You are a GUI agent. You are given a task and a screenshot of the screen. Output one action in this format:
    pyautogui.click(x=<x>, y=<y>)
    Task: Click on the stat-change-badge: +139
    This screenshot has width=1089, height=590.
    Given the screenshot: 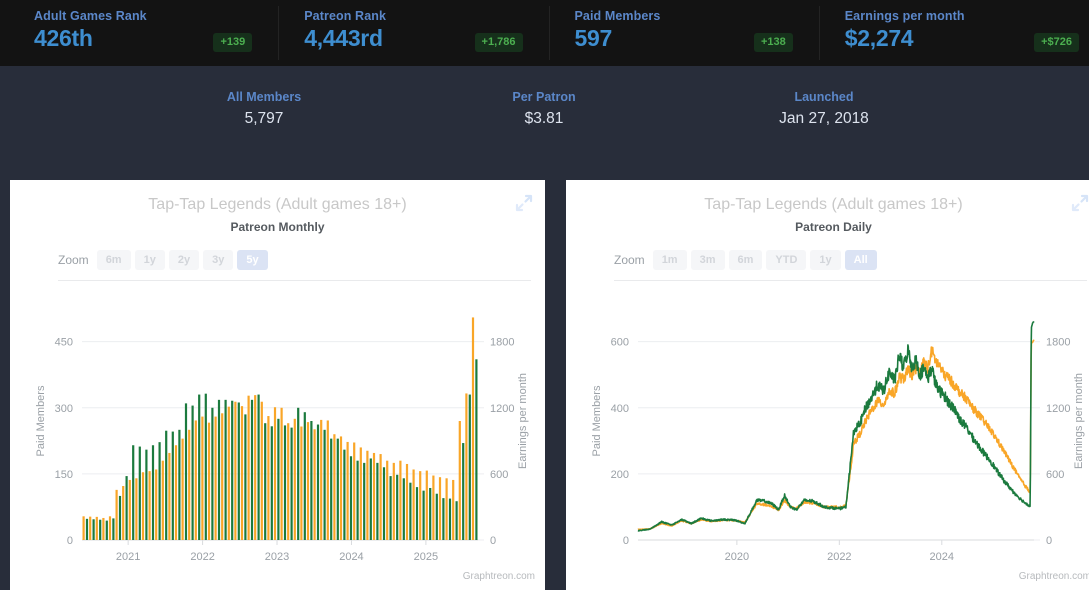 What is the action you would take?
    pyautogui.click(x=233, y=43)
    